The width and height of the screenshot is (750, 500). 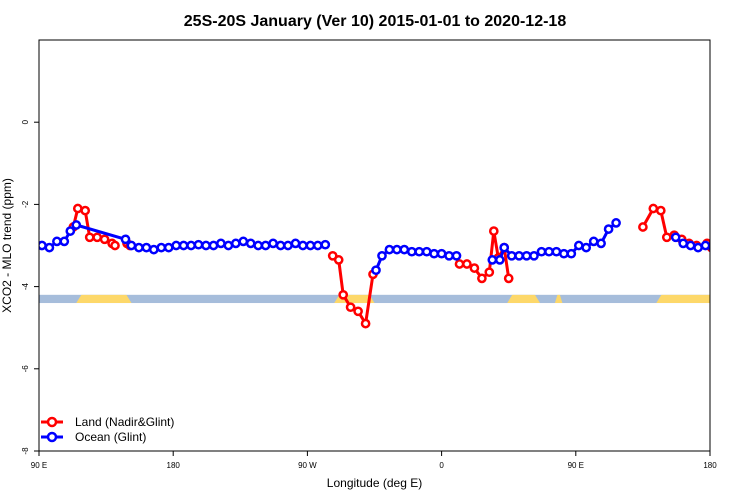 I want to click on legend: Land (Nadir&Glint) Ocean (Glint), so click(x=107, y=429).